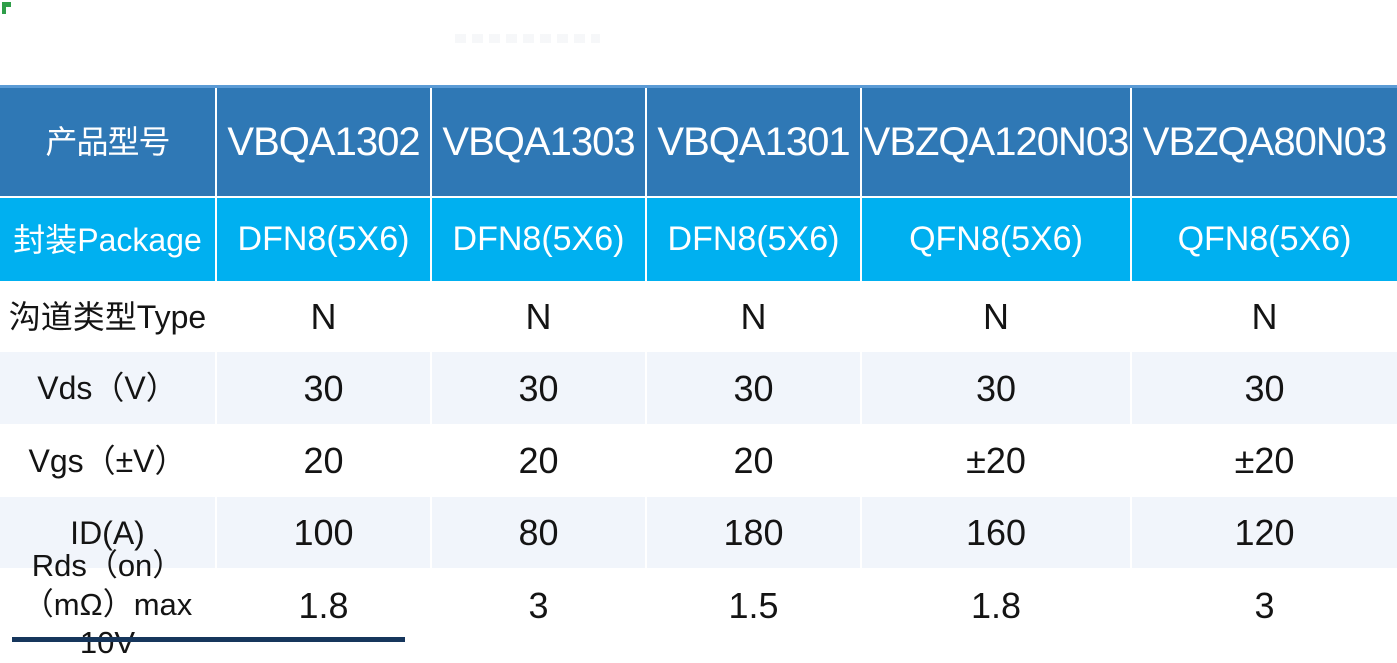 The width and height of the screenshot is (1397, 663). I want to click on cell-id: 180, so click(752, 532).